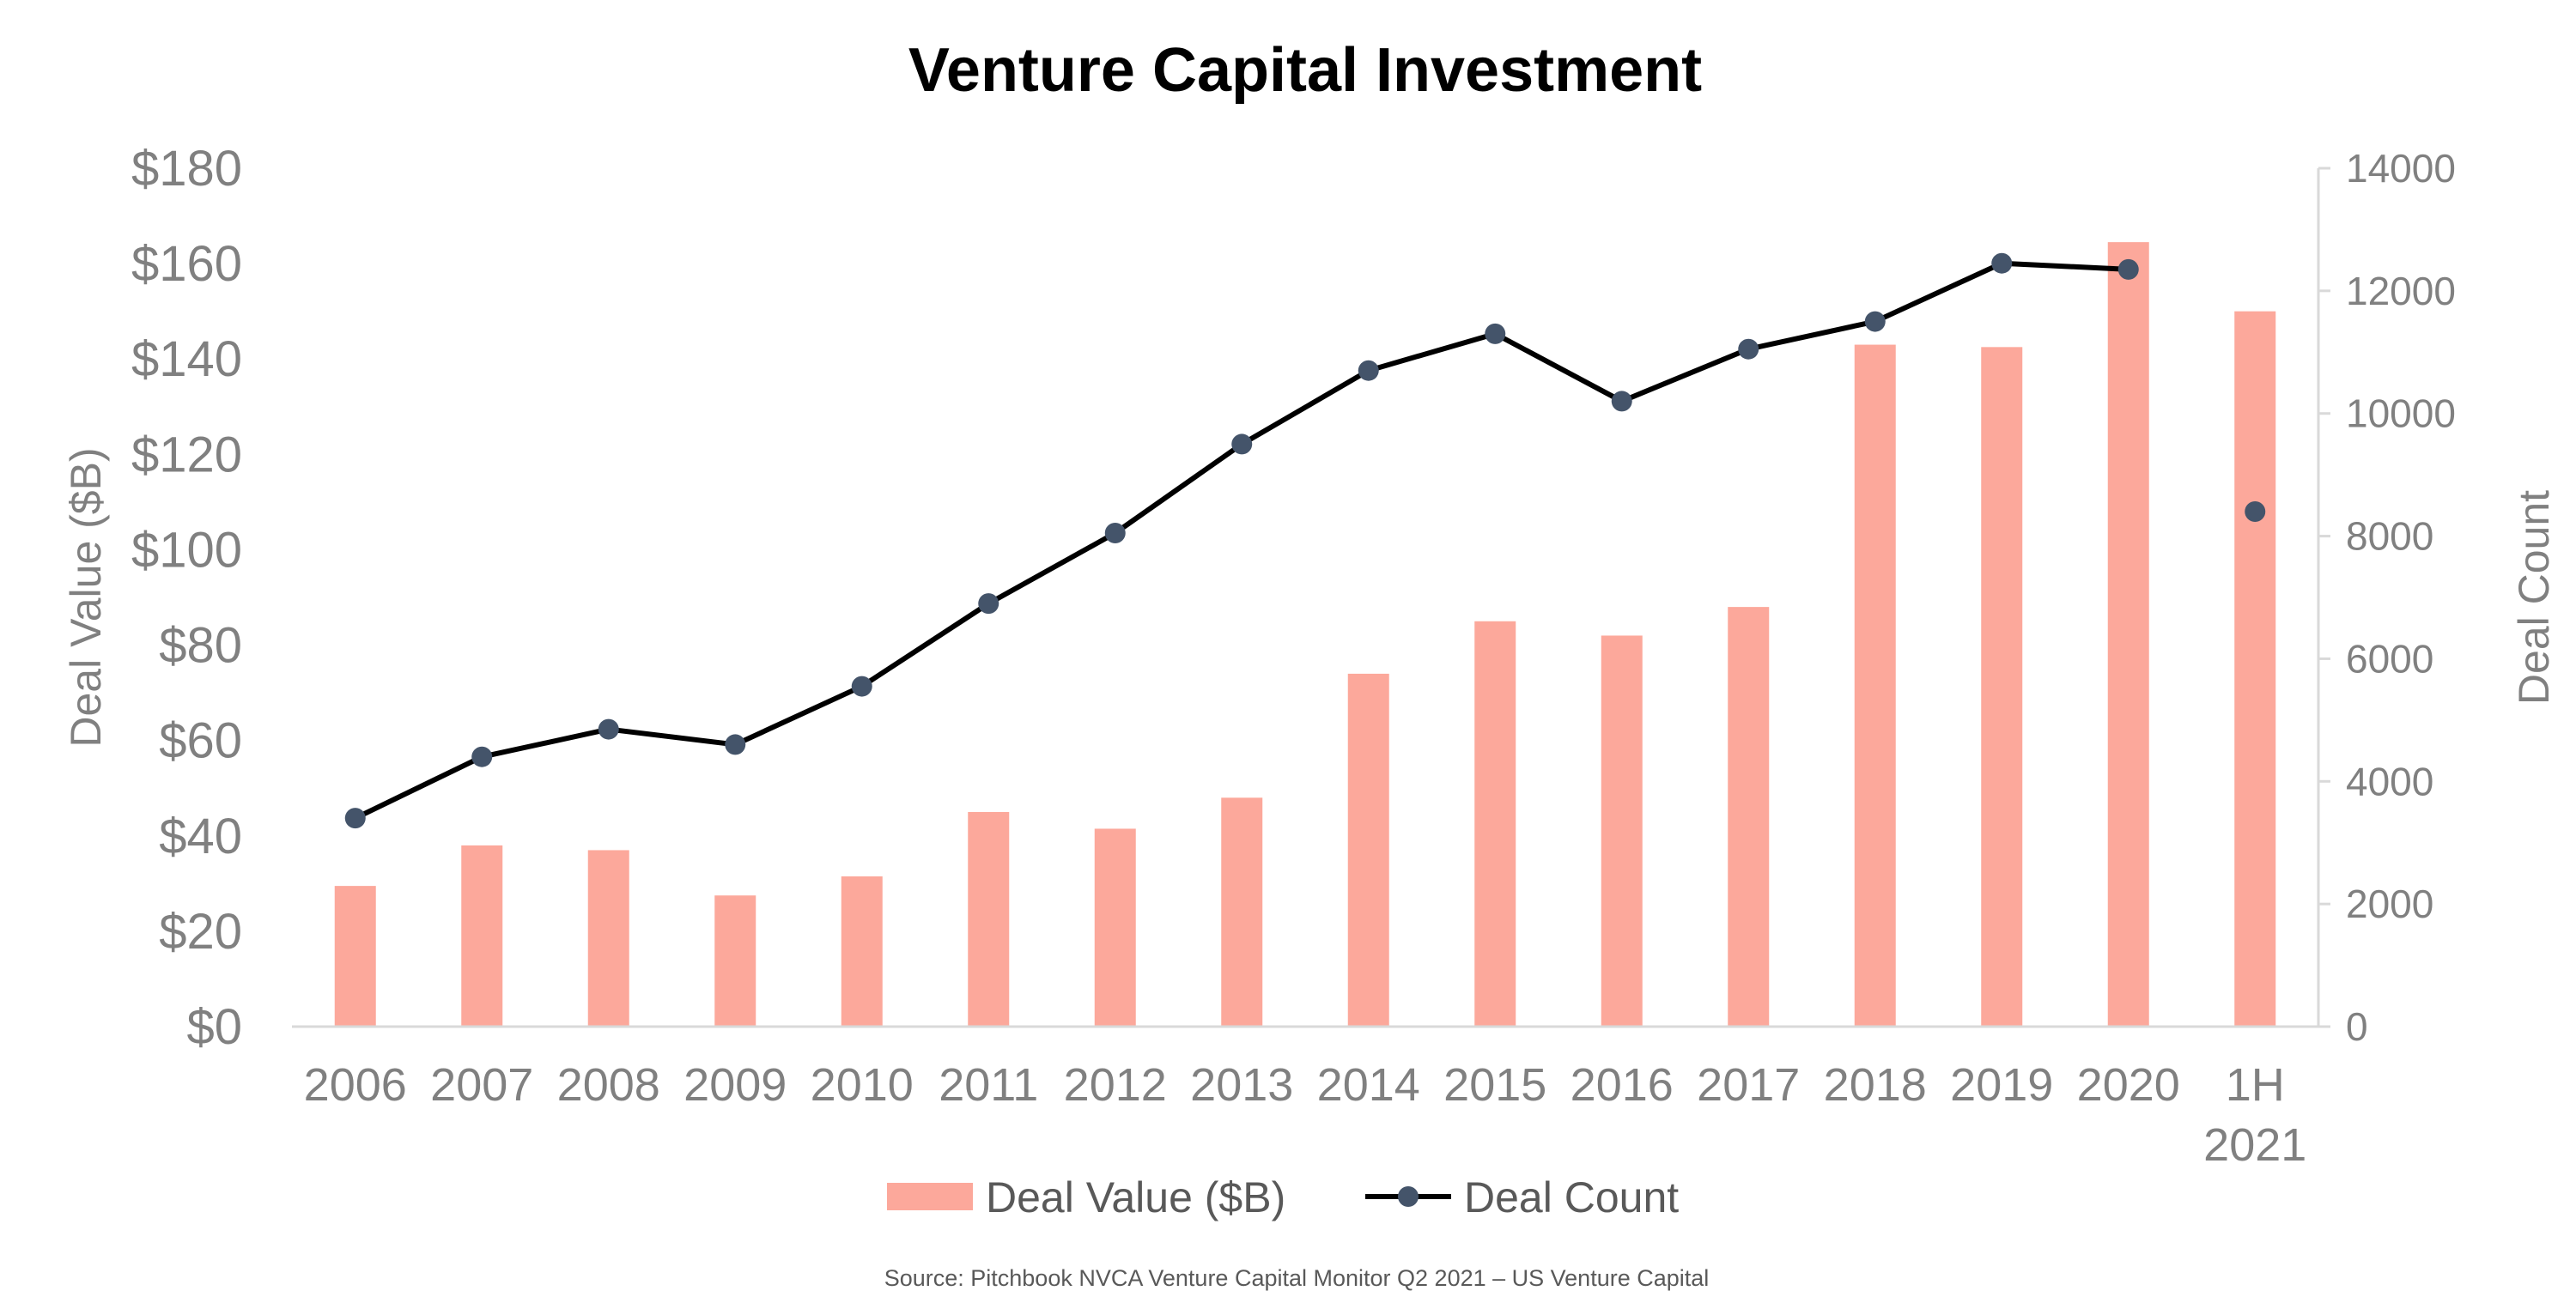 The height and width of the screenshot is (1303, 2576). What do you see at coordinates (1135, 1197) in the screenshot?
I see `legend-label-deal-value: Deal Value ($B)` at bounding box center [1135, 1197].